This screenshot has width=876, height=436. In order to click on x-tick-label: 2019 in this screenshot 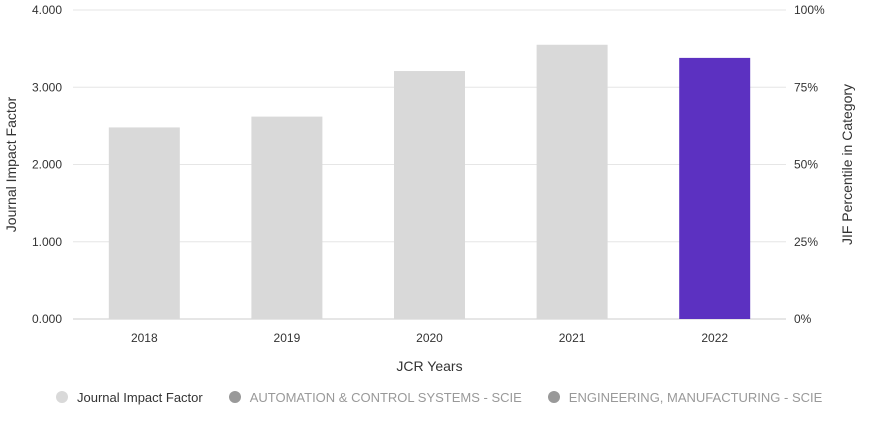, I will do `click(287, 338)`.